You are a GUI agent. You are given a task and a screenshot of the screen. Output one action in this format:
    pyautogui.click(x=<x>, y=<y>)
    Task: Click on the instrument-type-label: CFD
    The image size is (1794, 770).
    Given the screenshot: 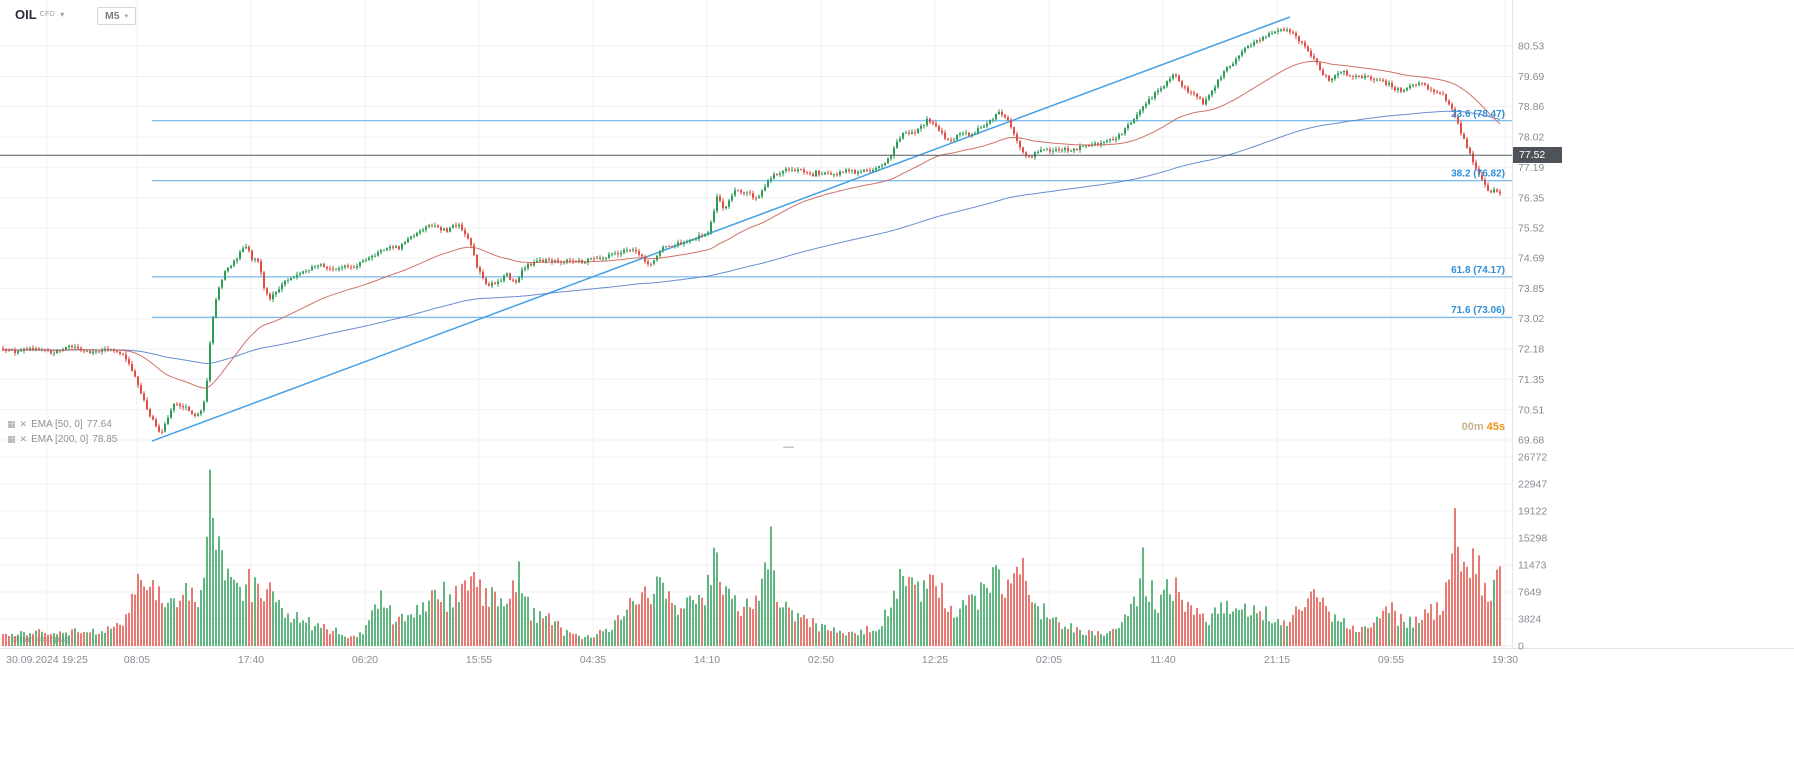 What is the action you would take?
    pyautogui.click(x=47, y=14)
    